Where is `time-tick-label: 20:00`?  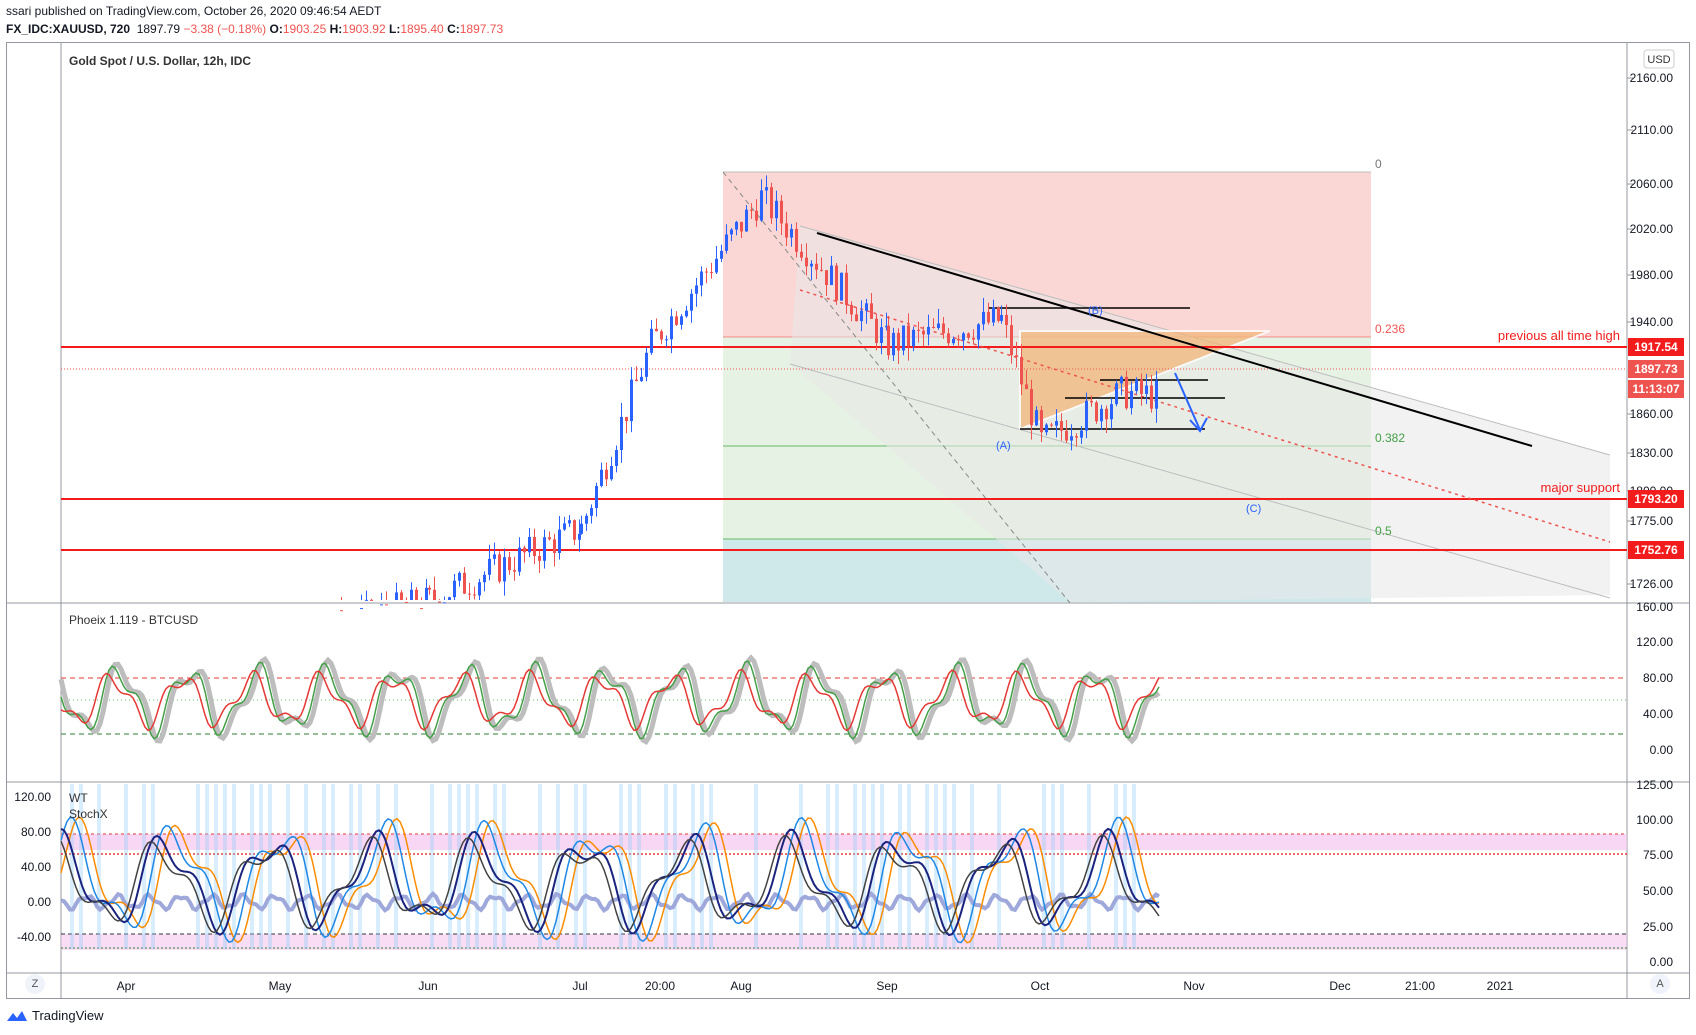 time-tick-label: 20:00 is located at coordinates (660, 986).